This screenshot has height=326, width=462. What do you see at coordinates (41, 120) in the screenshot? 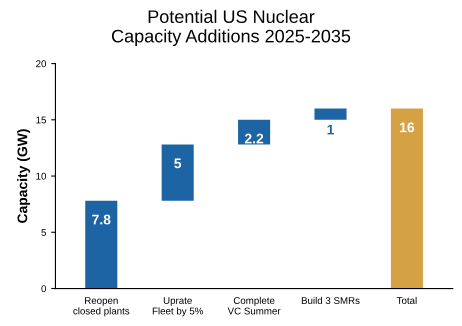
I see `y-tick-label: 15` at bounding box center [41, 120].